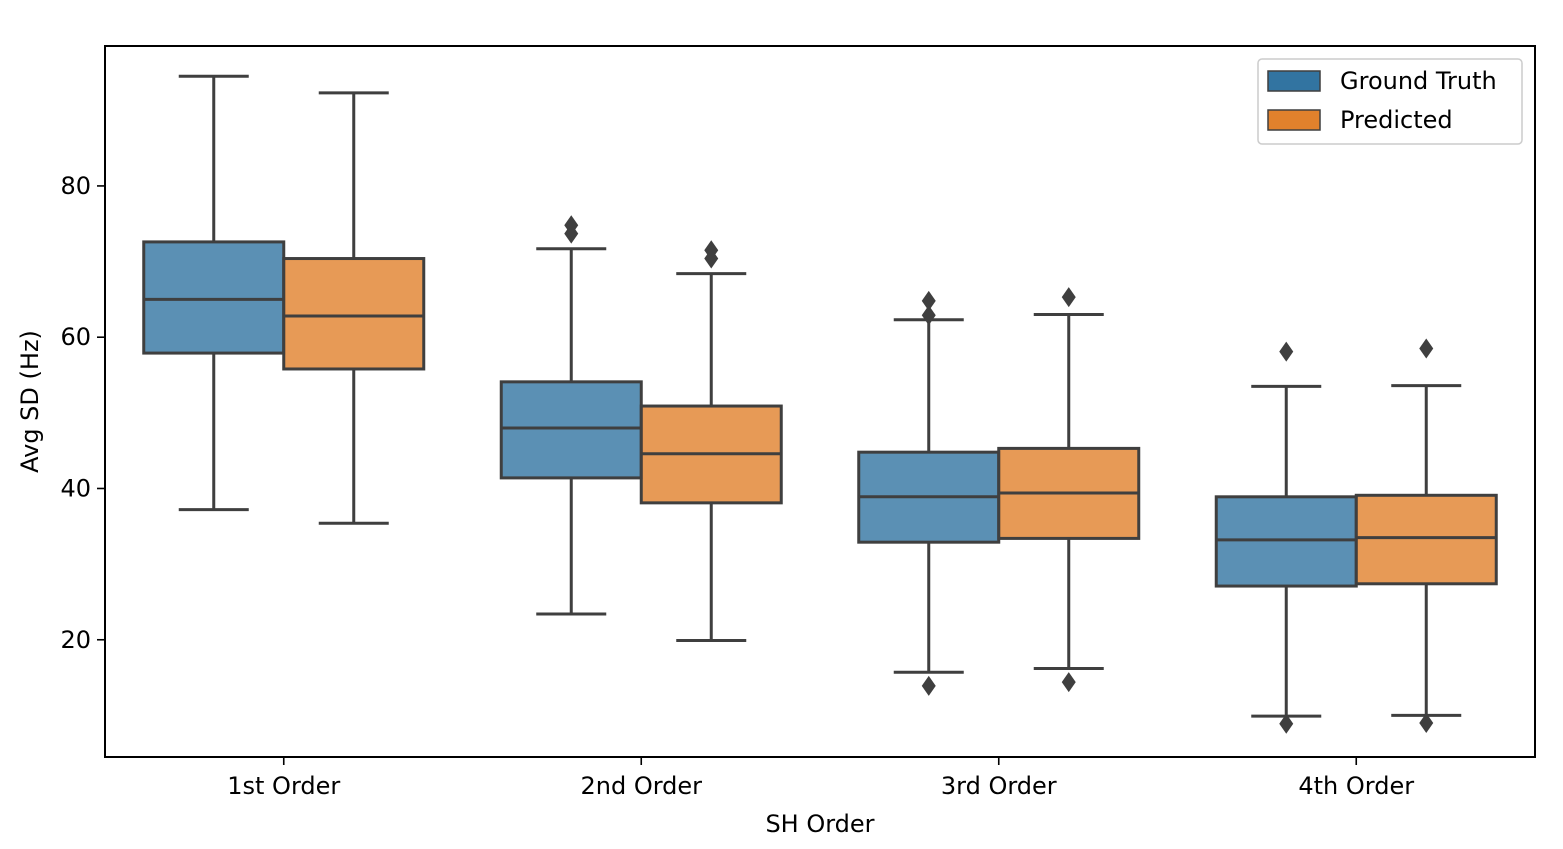 This screenshot has height=849, width=1563. What do you see at coordinates (82, 413) in the screenshot?
I see `y-axis: 20 40 60 80` at bounding box center [82, 413].